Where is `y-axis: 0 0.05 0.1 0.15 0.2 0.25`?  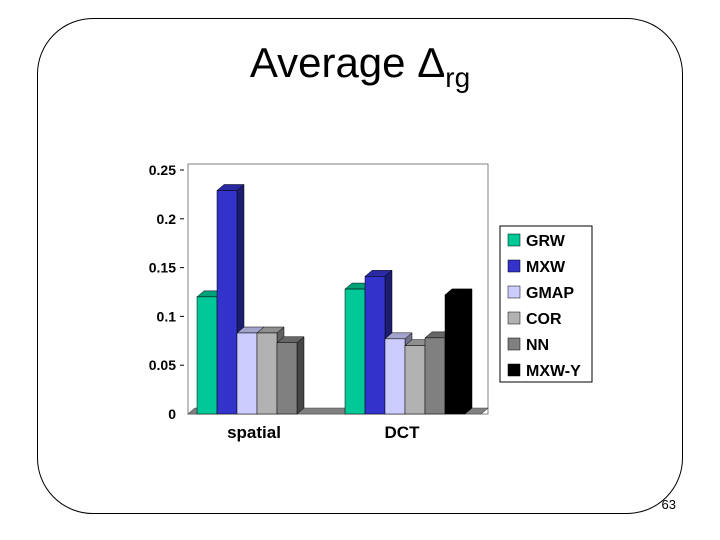 y-axis: 0 0.05 0.1 0.15 0.2 0.25 is located at coordinates (166, 292).